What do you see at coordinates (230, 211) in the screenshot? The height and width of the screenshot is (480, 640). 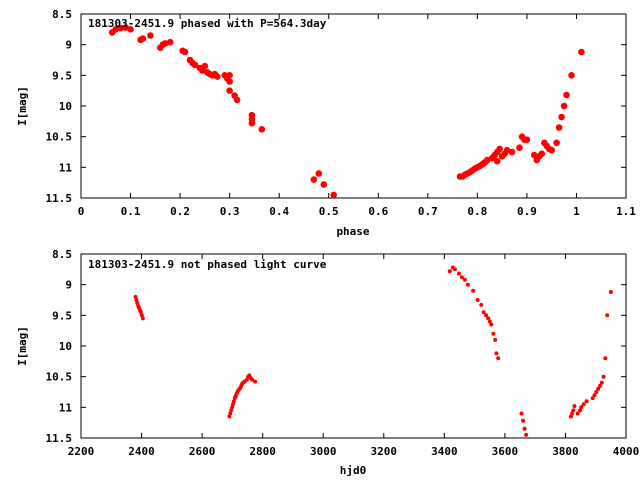 I see `x-tick-label: 0.3` at bounding box center [230, 211].